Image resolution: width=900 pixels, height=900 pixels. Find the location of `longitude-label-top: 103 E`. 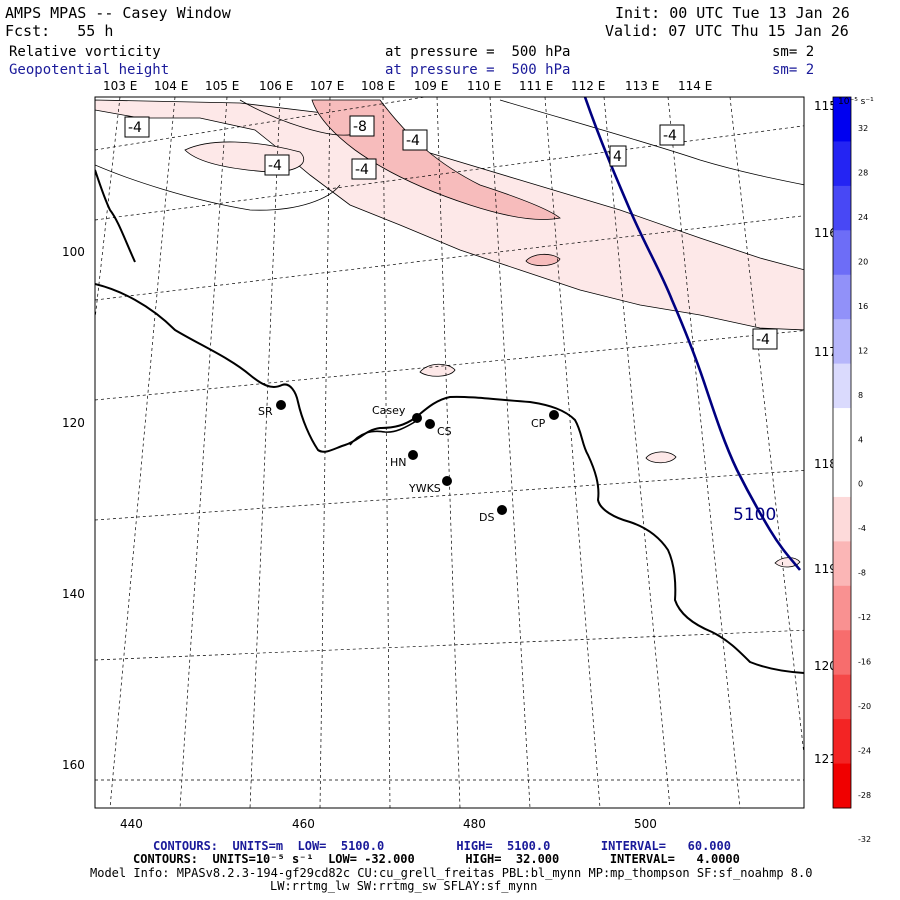

longitude-label-top: 103 E is located at coordinates (120, 86).